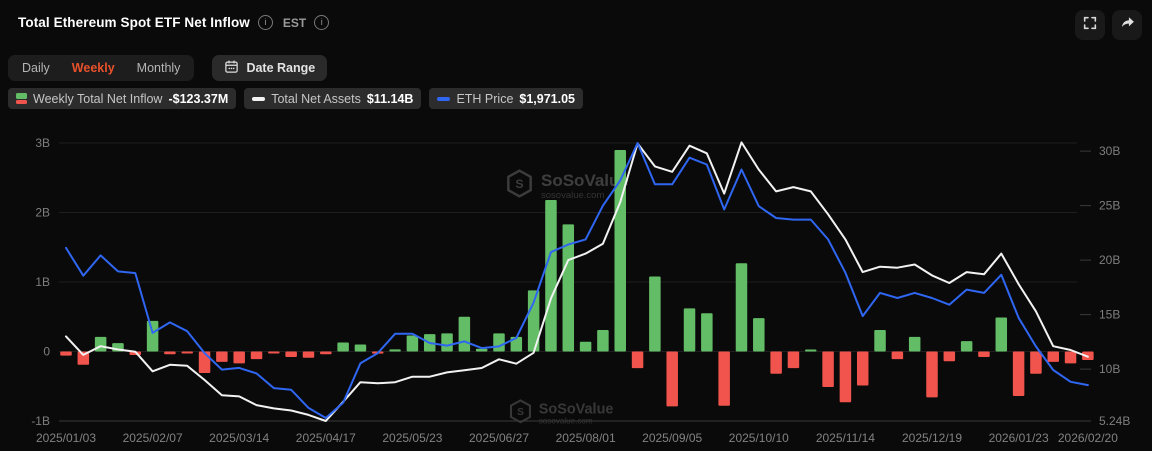 The width and height of the screenshot is (1152, 451). Describe the element at coordinates (153, 438) in the screenshot. I see `x-axis-label: 2025/02/07` at that location.